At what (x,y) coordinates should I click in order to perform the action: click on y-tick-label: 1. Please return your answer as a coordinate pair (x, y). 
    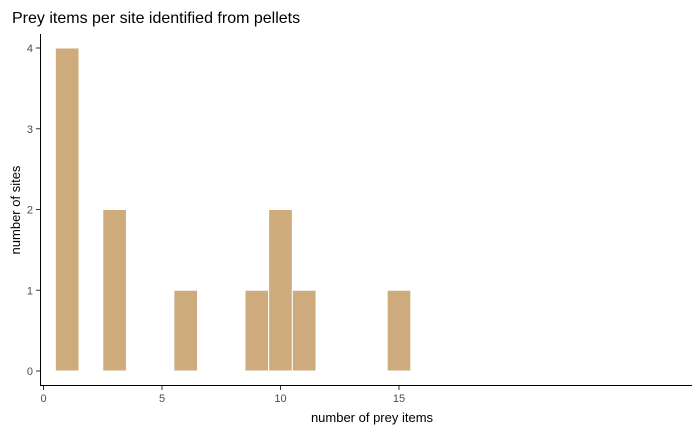
    Looking at the image, I should click on (30, 291).